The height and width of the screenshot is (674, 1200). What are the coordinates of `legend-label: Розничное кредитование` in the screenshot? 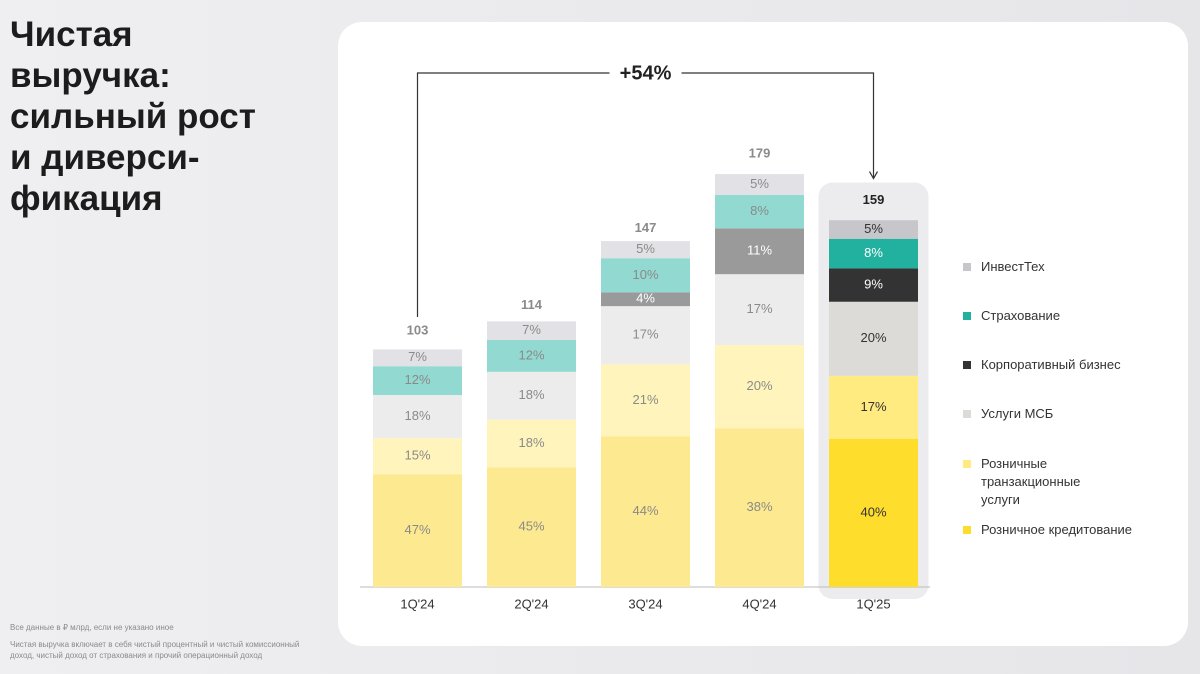 It's located at (1057, 529).